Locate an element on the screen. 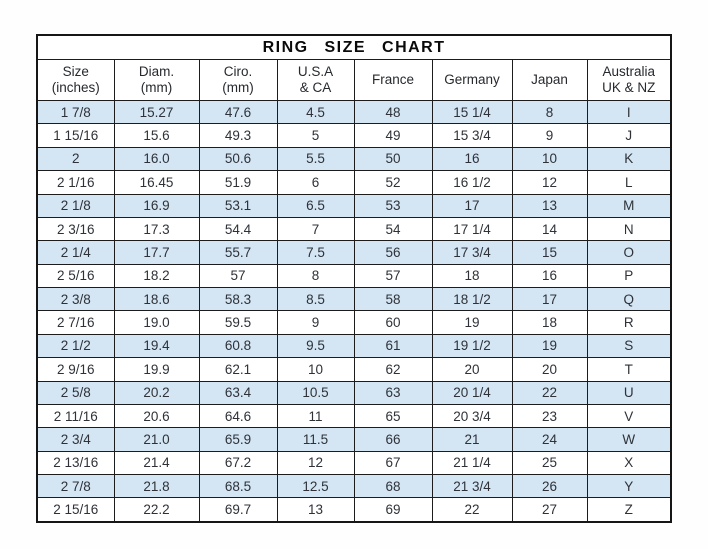  table-cell: 19.4 is located at coordinates (156, 346).